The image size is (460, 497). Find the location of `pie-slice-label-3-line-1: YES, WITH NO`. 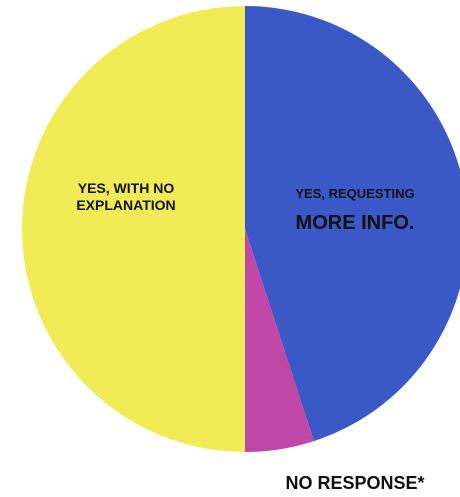

pie-slice-label-3-line-1: YES, WITH NO is located at coordinates (126, 188).